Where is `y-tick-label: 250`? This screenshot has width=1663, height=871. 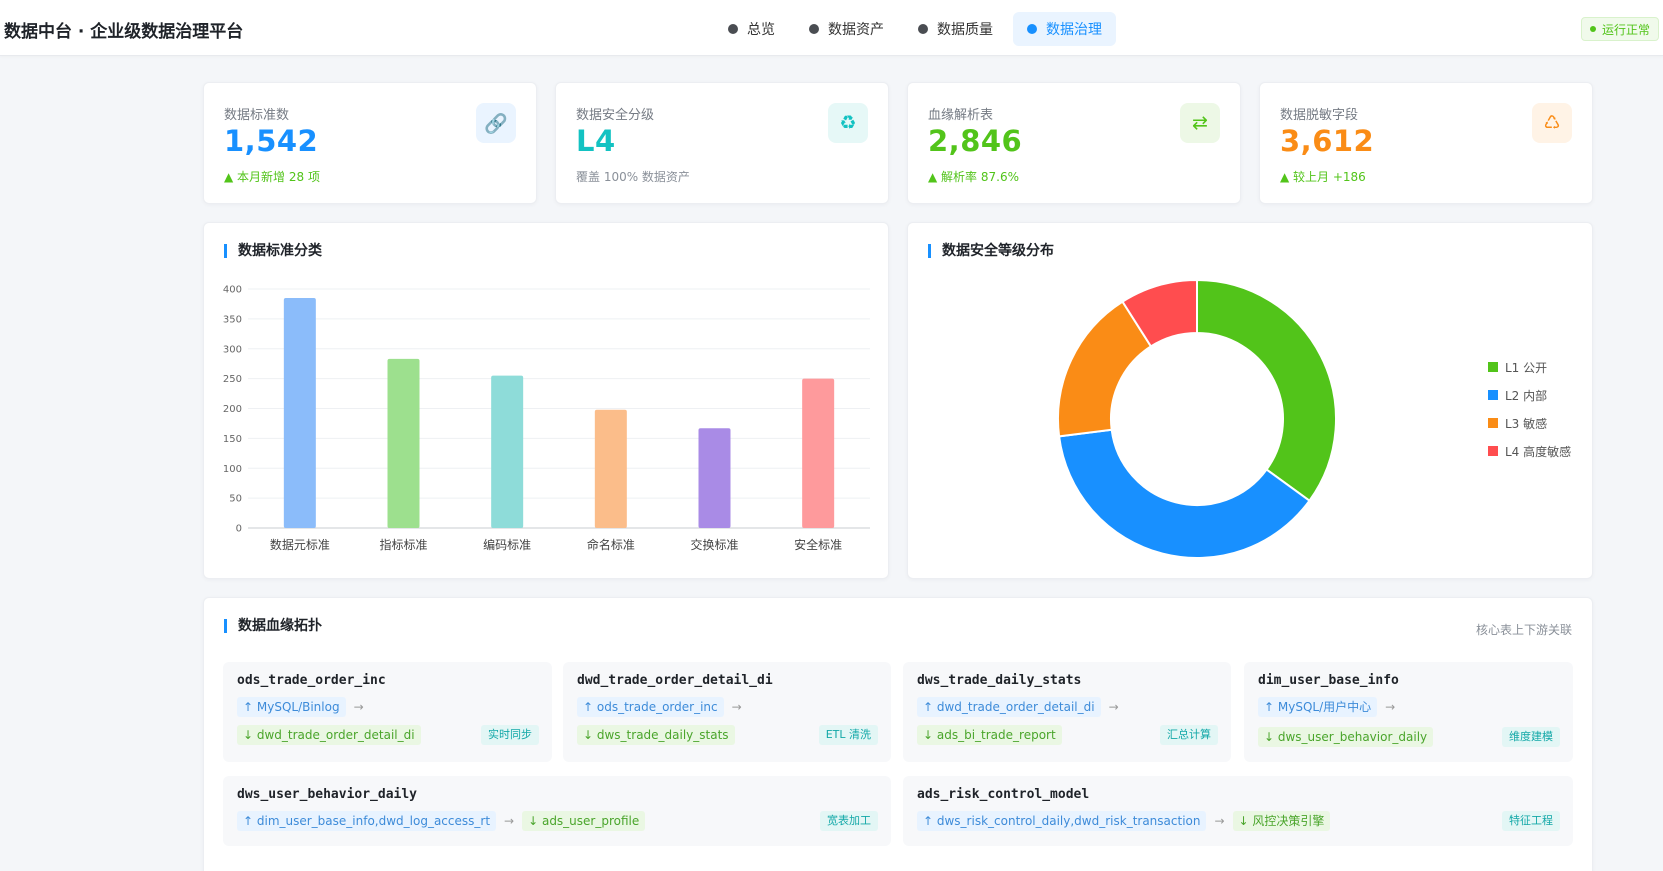
y-tick-label: 250 is located at coordinates (232, 379).